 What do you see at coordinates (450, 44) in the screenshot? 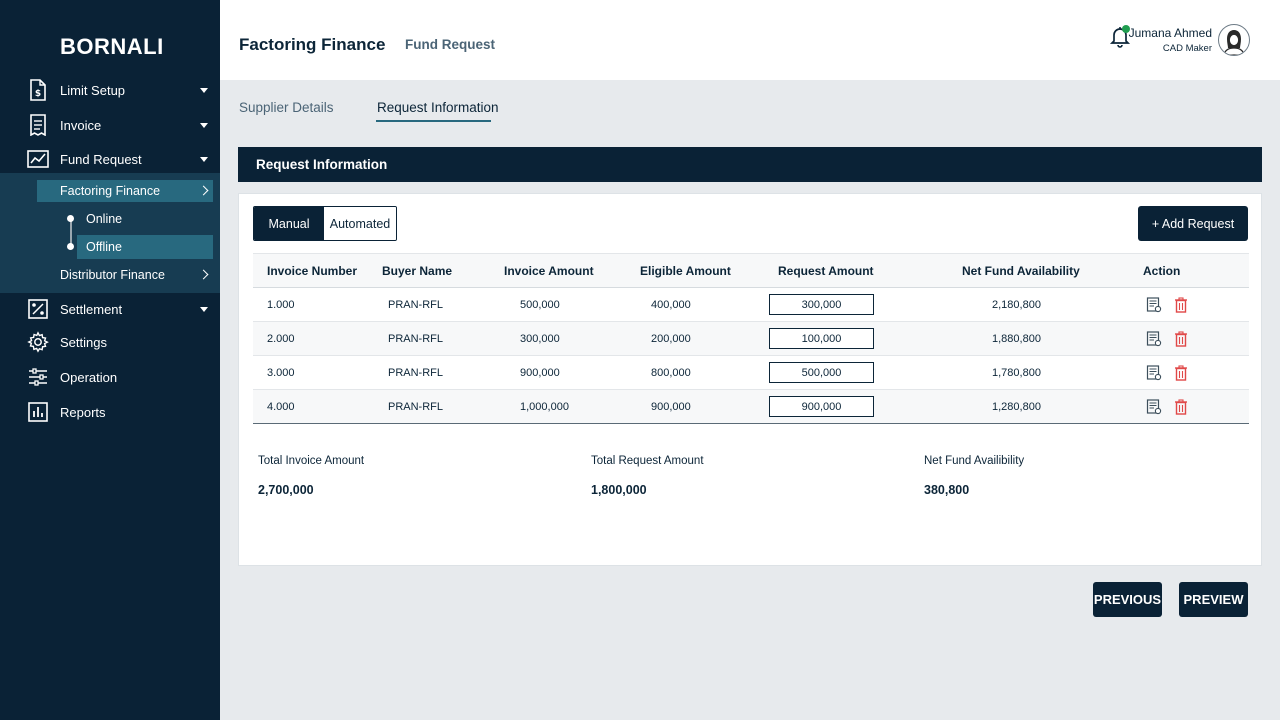
I see `page-subtitle: Fund Request` at bounding box center [450, 44].